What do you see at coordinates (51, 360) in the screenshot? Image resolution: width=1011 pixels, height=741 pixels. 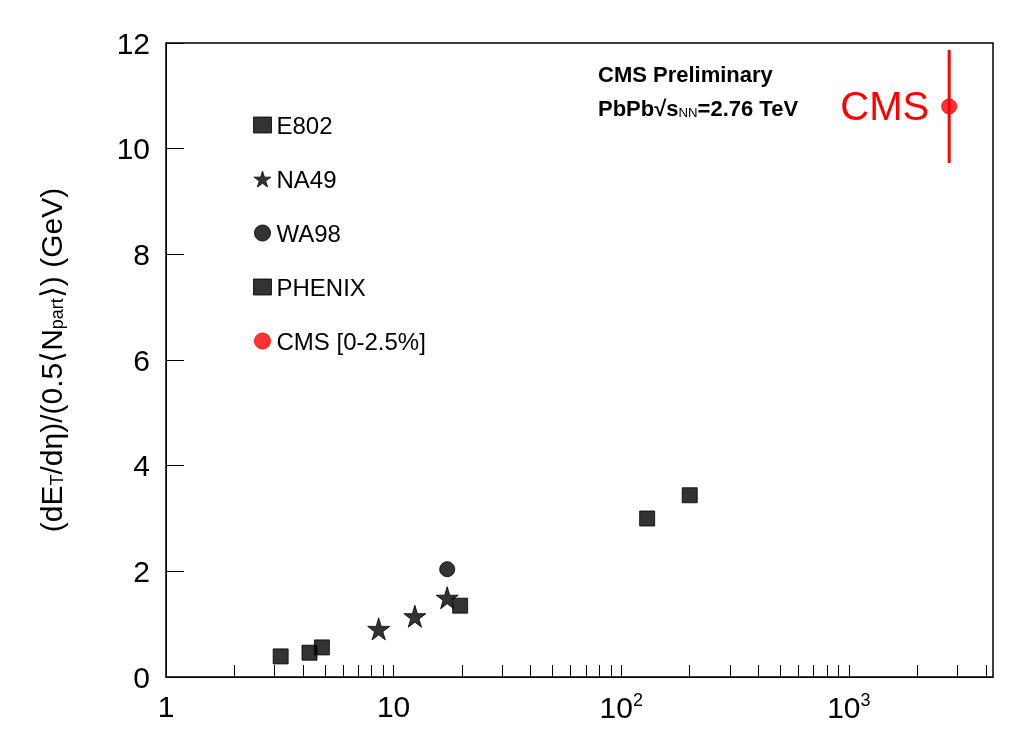 I see `y-axis-title: (dET/dη)/(0.5⟨Npart⟩) (GeV)` at bounding box center [51, 360].